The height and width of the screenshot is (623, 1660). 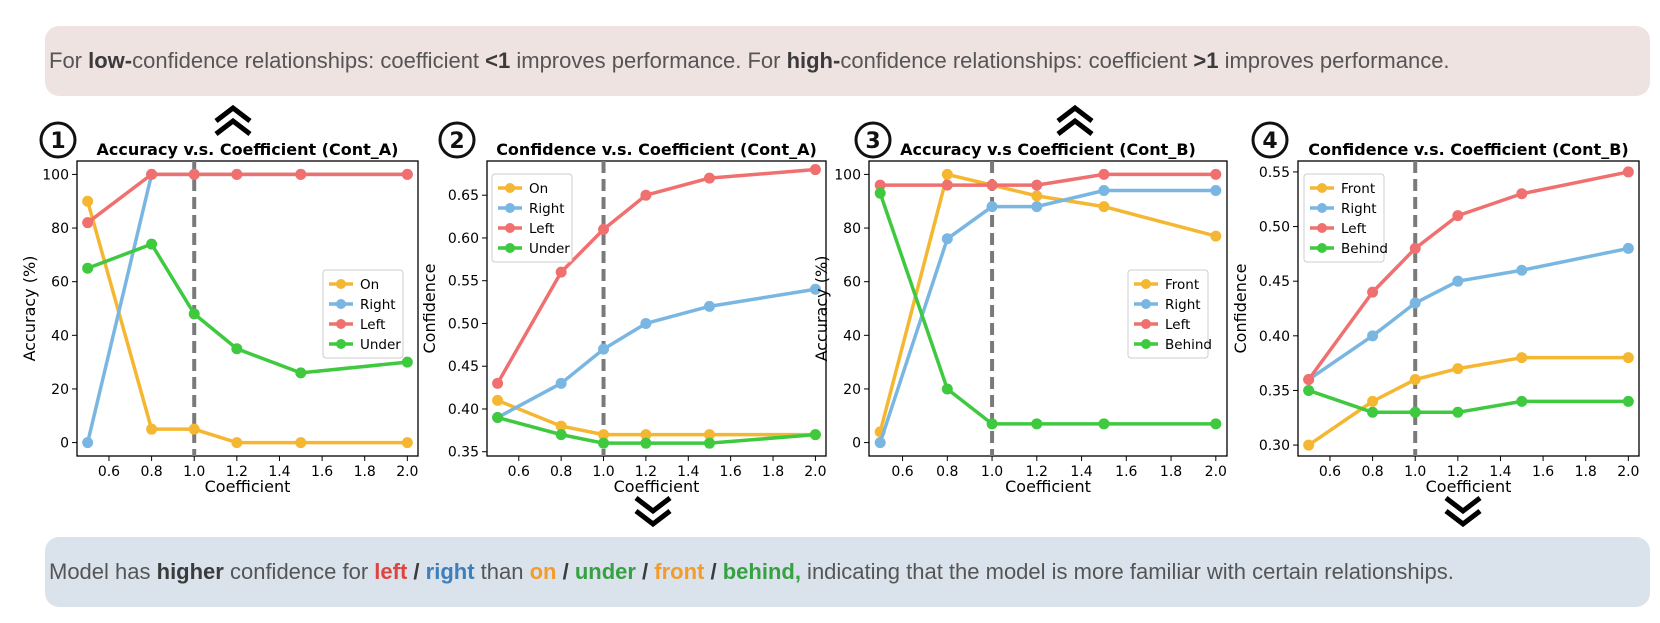 I want to click on legend-label: Front, so click(x=1358, y=189).